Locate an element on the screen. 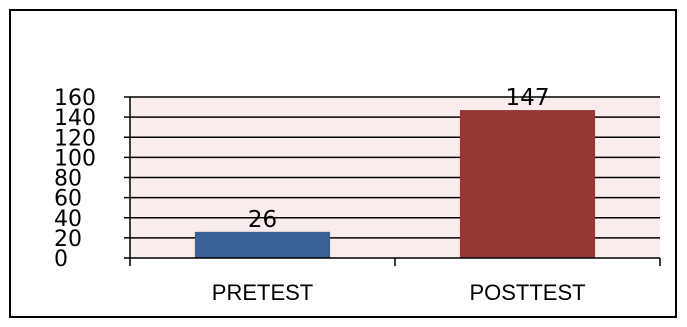 The width and height of the screenshot is (687, 327). y-tick-label: 80 is located at coordinates (68, 179).